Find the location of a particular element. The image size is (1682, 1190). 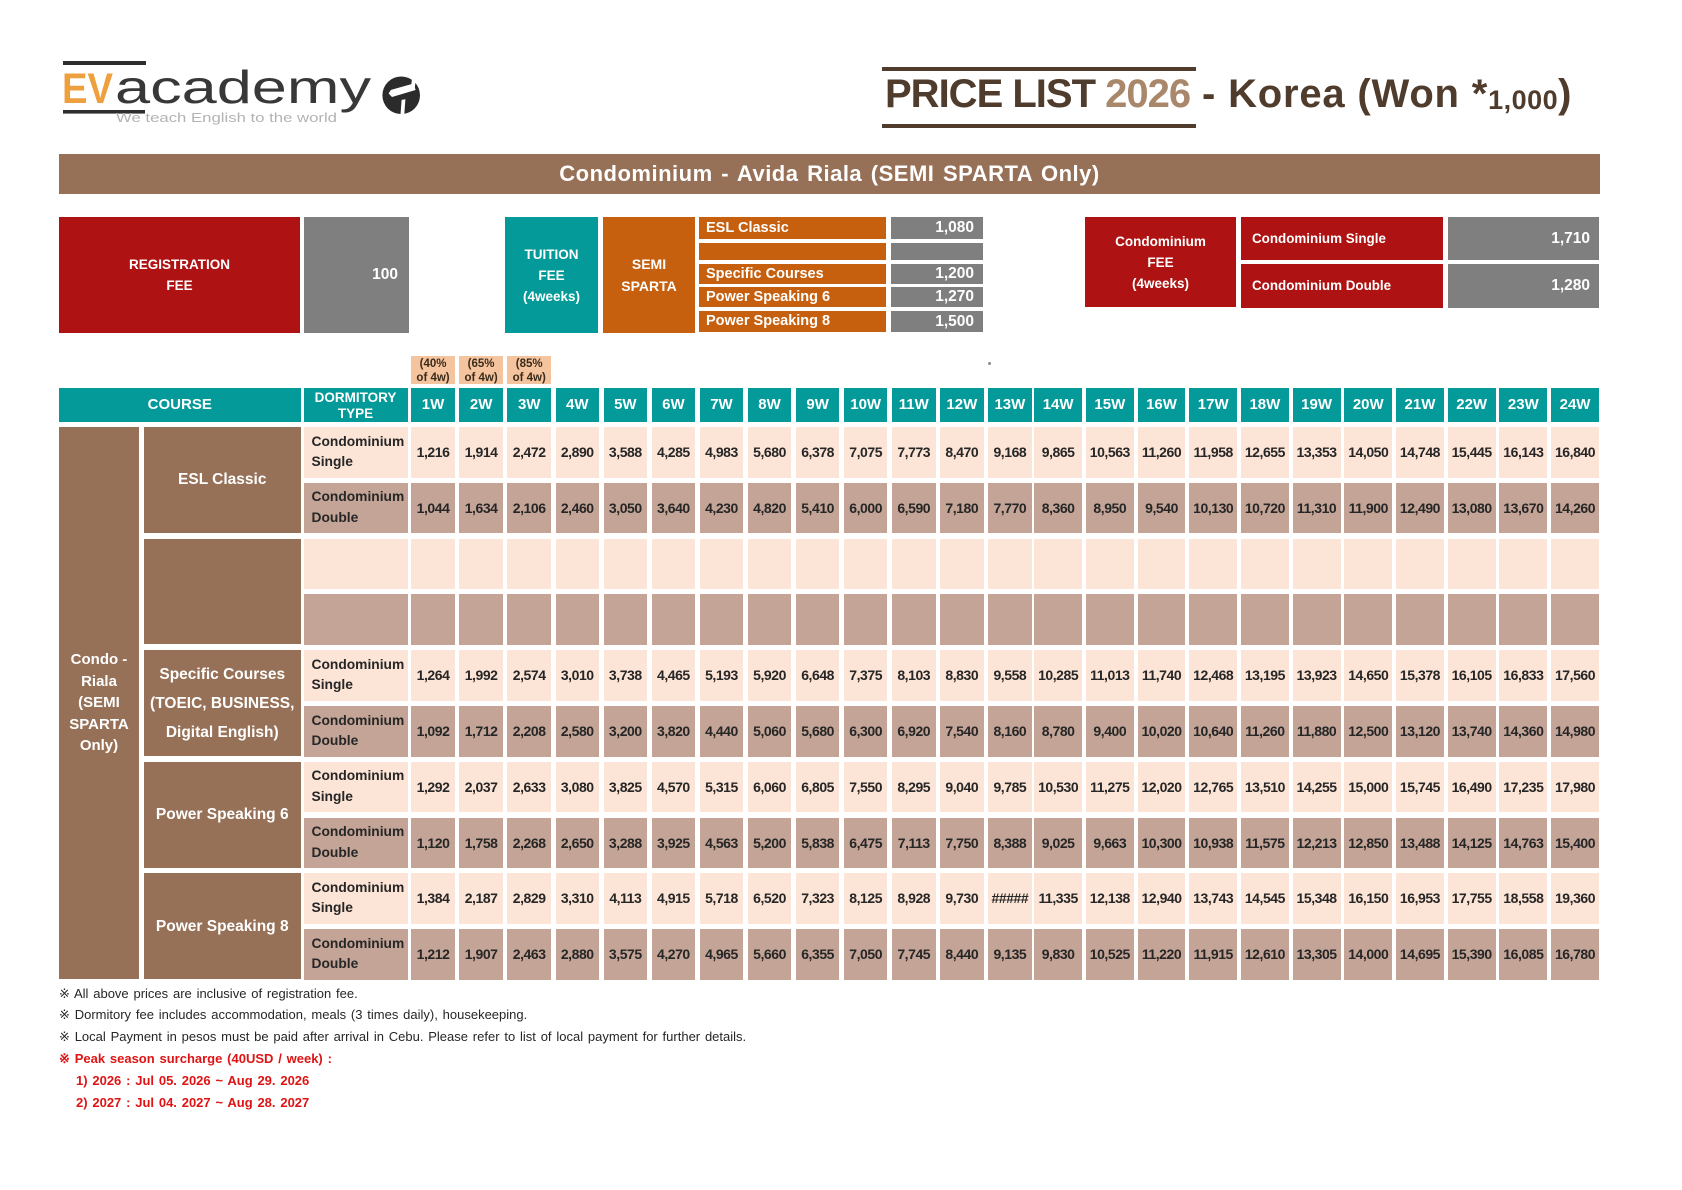

svg-text: academy is located at coordinates (243, 87).